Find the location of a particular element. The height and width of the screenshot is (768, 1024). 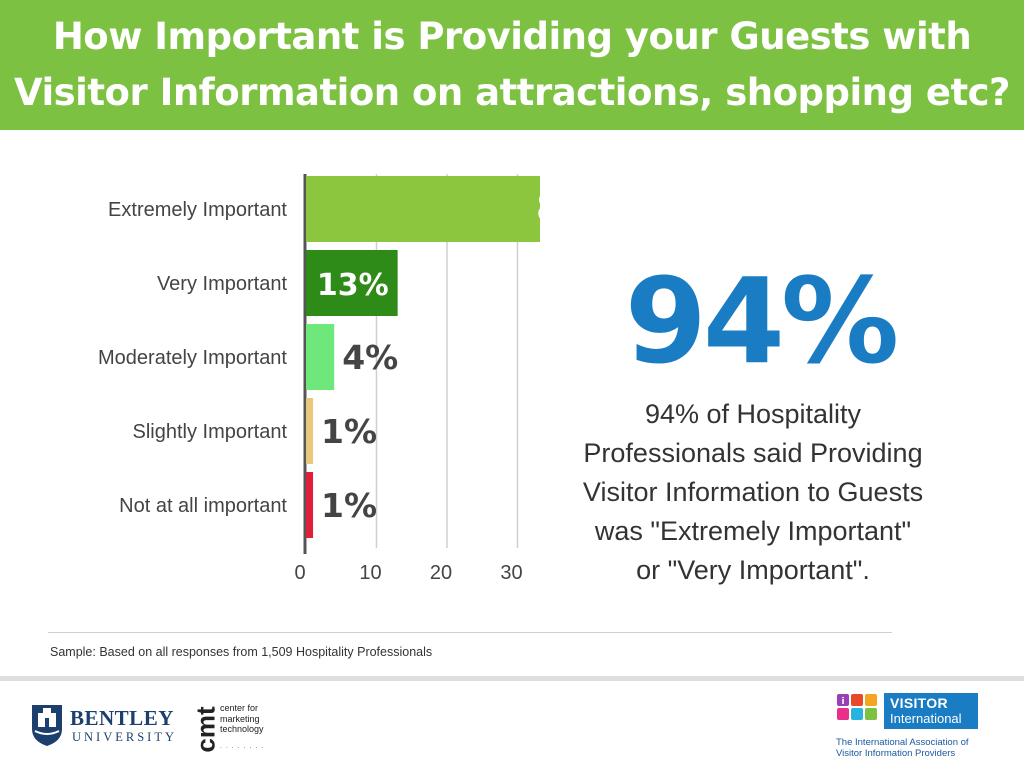

visitor-badge: VISITOR International is located at coordinates (931, 711).